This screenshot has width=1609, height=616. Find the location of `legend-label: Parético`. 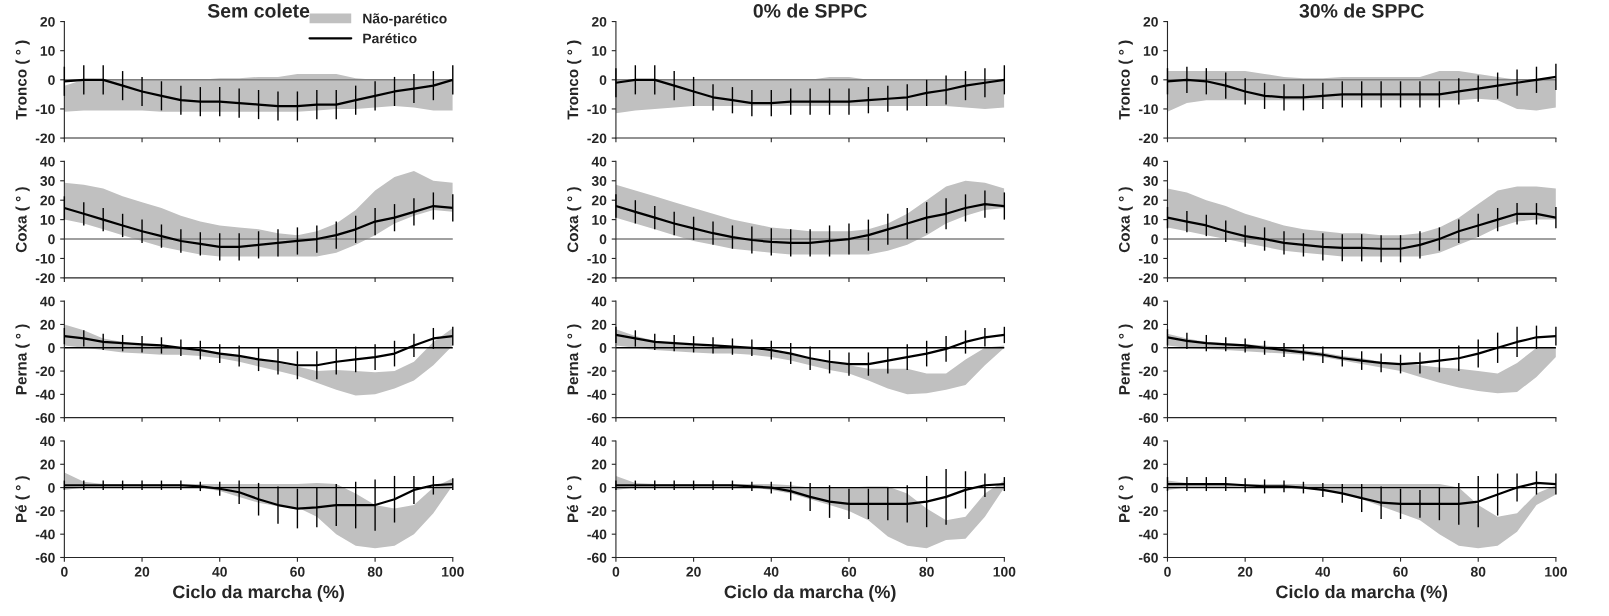

legend-label: Parético is located at coordinates (390, 38).